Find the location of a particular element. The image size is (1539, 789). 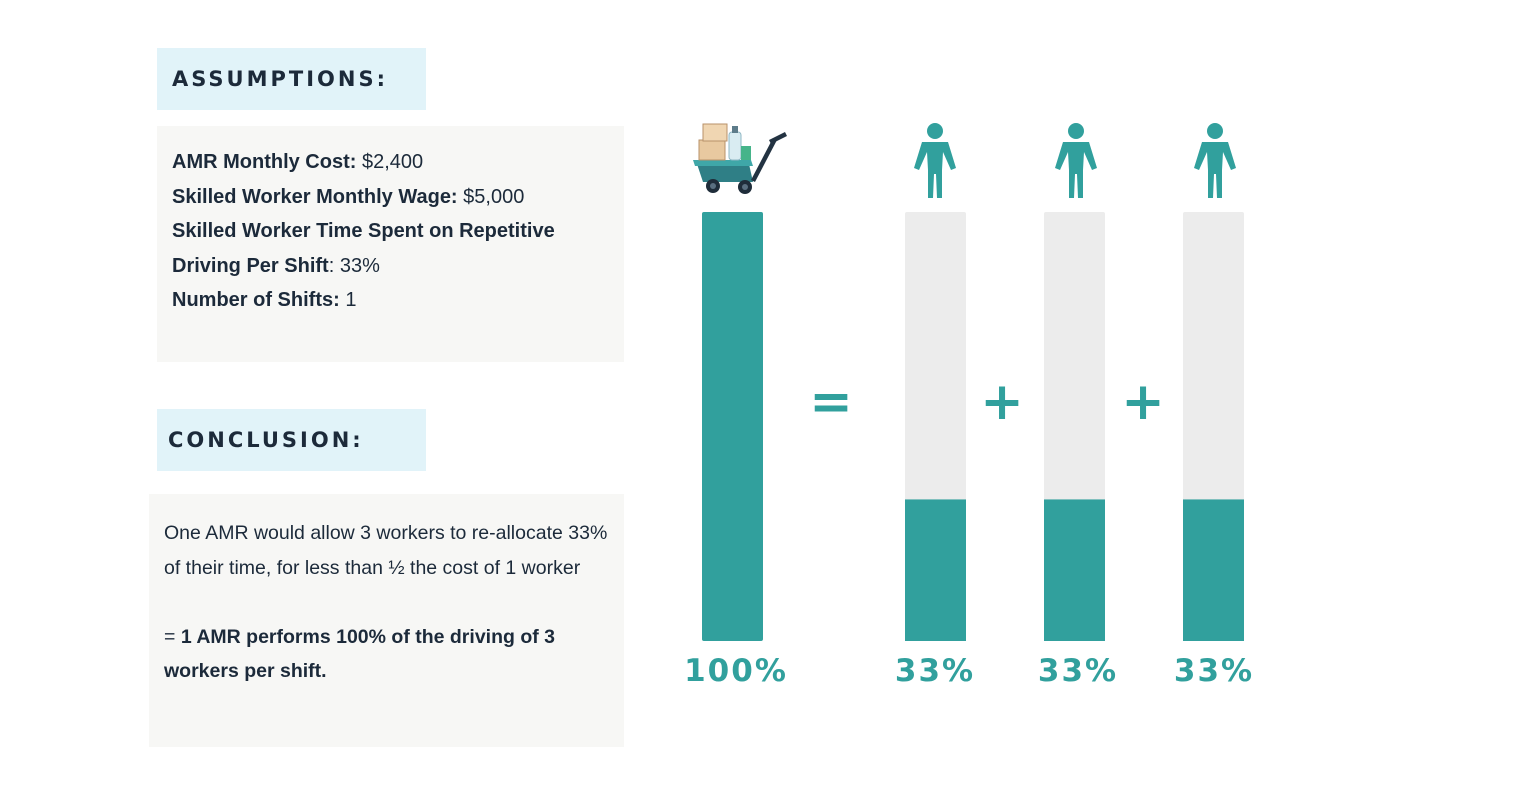

assumptions-title: ASSUMPTIONS: is located at coordinates (280, 79).